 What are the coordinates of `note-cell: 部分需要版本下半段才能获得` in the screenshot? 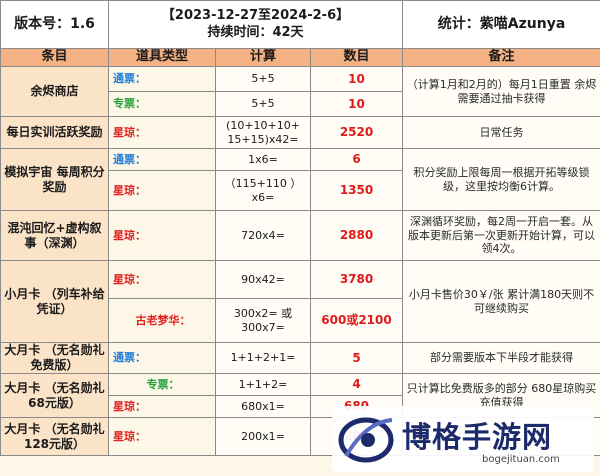 It's located at (501, 358).